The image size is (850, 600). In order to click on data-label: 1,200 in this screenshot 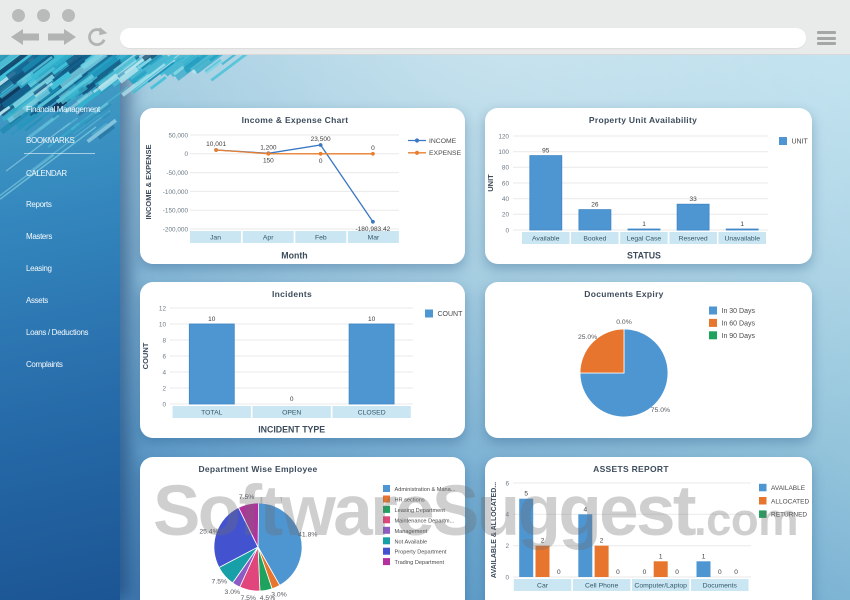, I will do `click(268, 147)`.